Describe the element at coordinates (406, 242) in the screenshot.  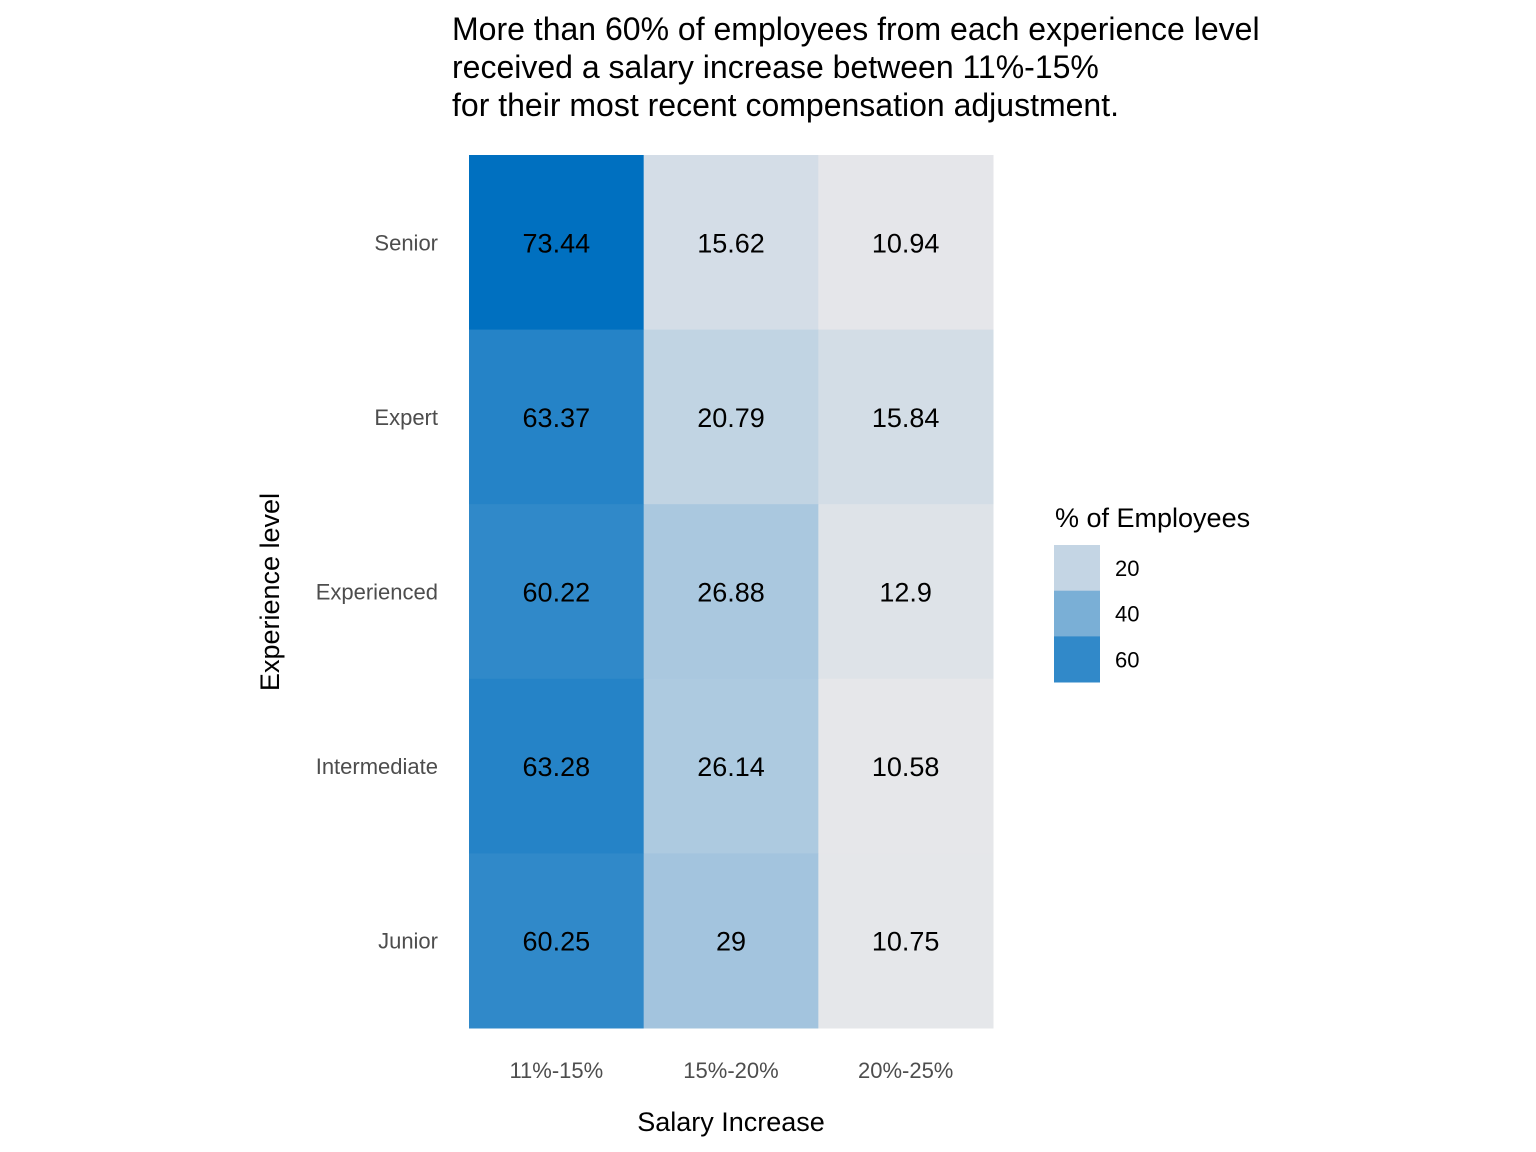
I see `y-tick-label: Senior` at that location.